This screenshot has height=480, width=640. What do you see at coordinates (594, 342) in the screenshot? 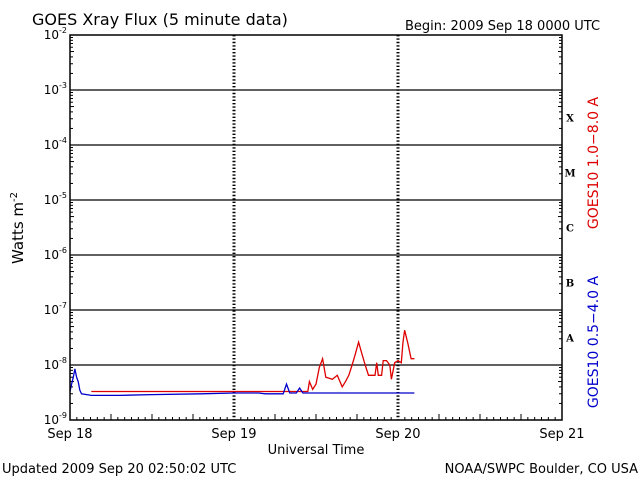
I see `legend-entry: GOES10 0.5−4.0 A` at bounding box center [594, 342].